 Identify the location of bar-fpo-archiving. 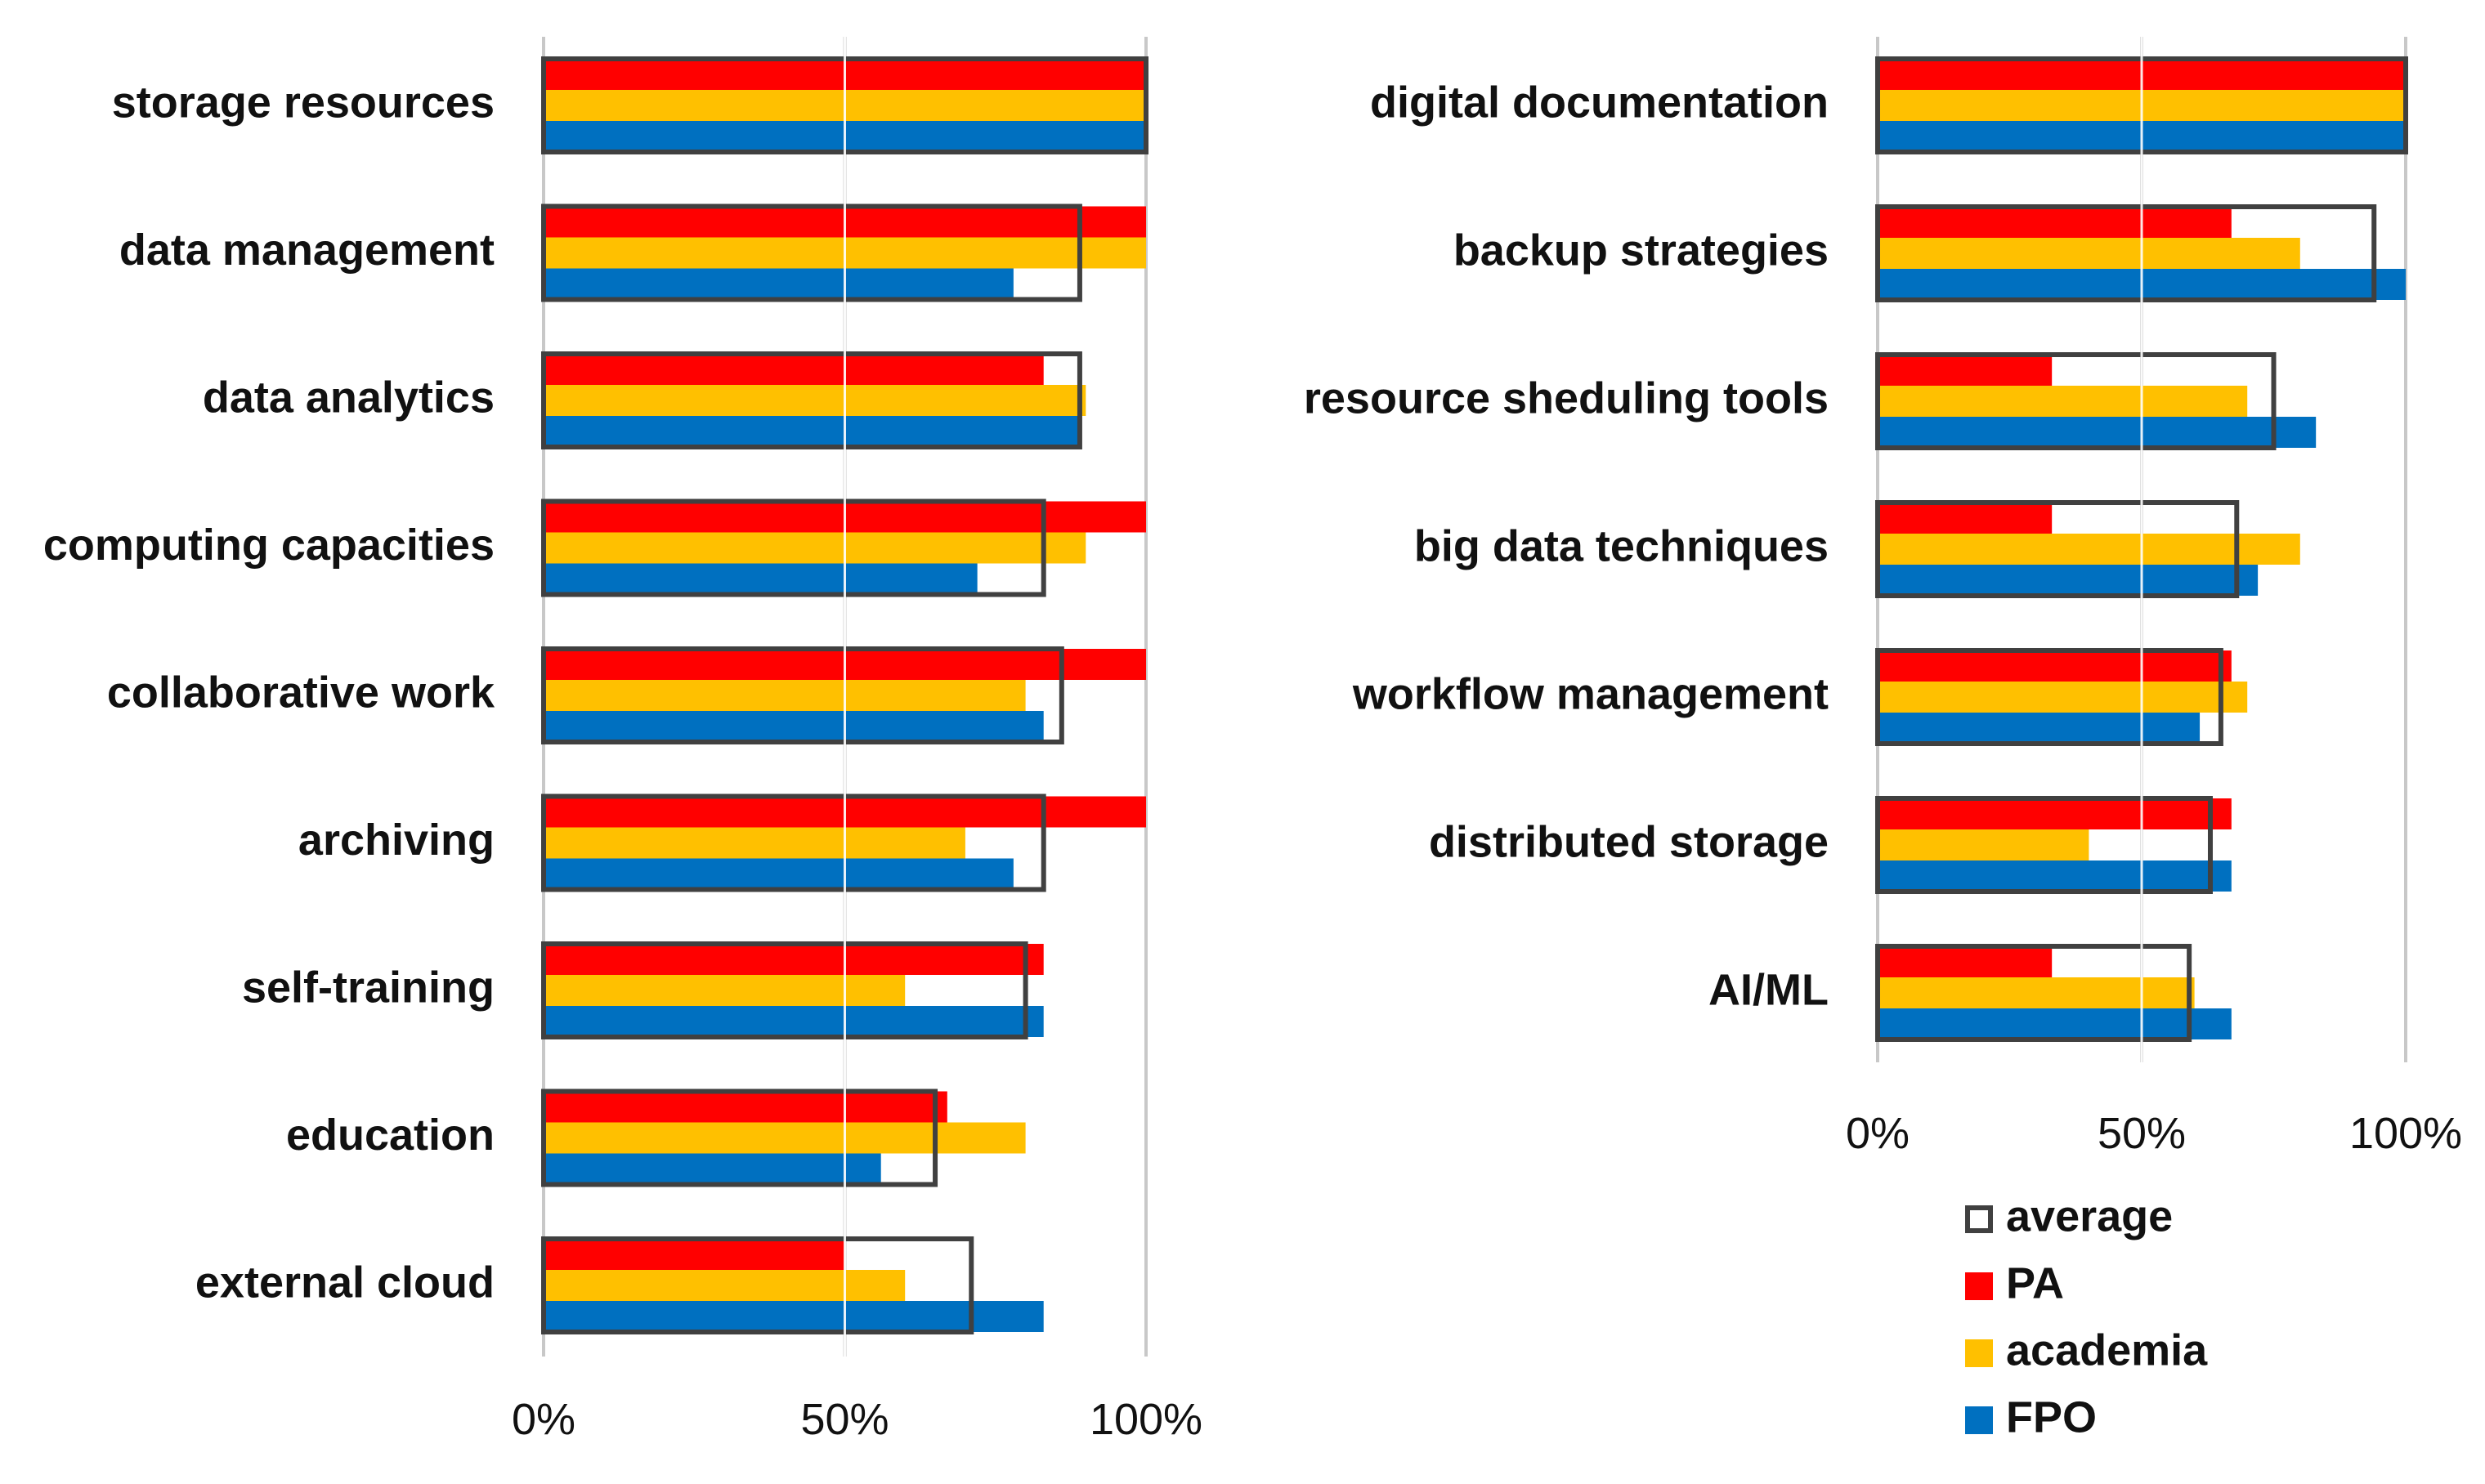
(779, 874).